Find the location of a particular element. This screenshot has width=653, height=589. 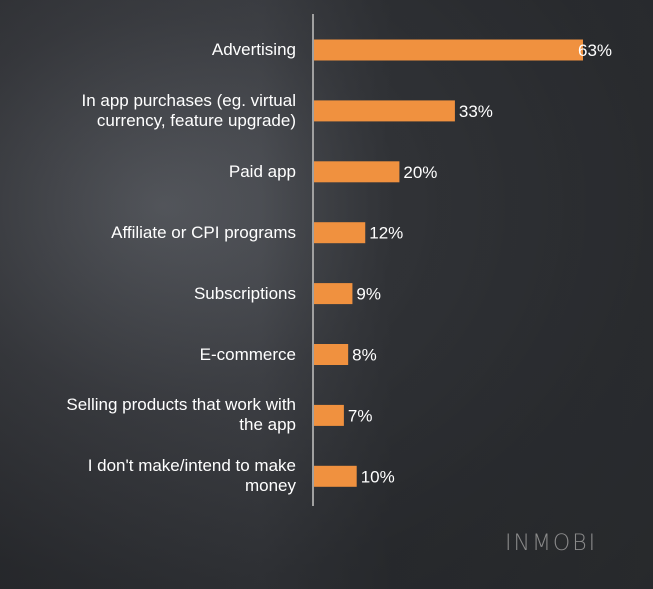

category-label: Selling products that work with the app is located at coordinates (148, 415).